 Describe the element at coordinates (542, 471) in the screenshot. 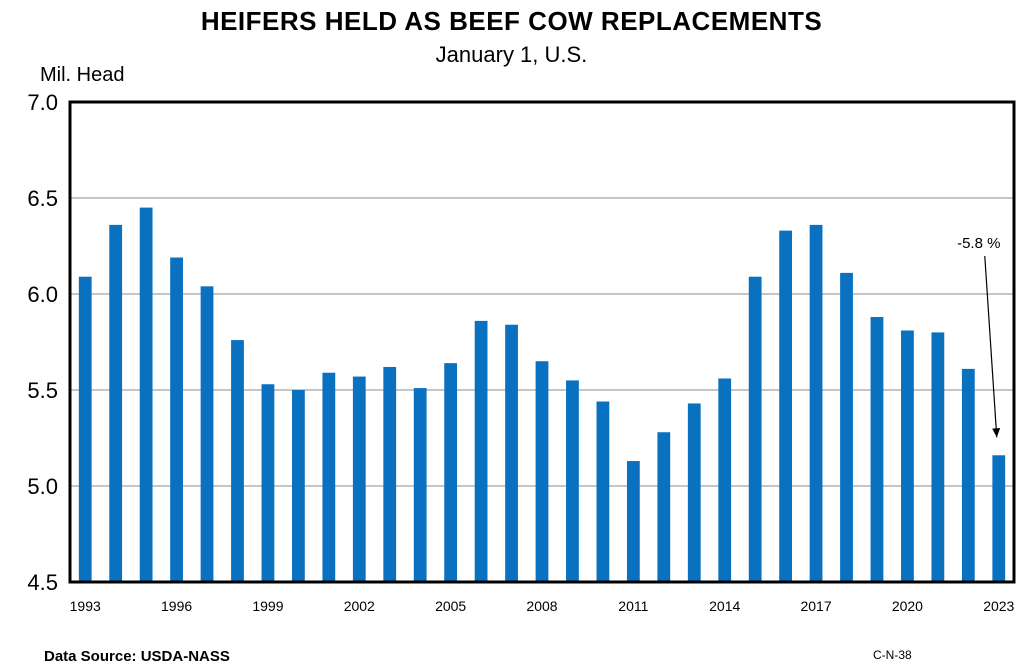

I see `bar-2008` at that location.